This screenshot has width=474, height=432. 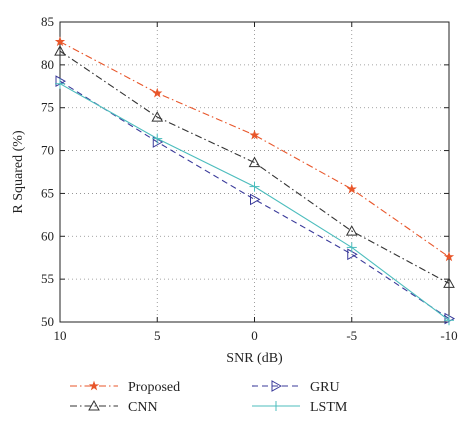 I want to click on legend-marker-proposed, so click(x=94, y=385).